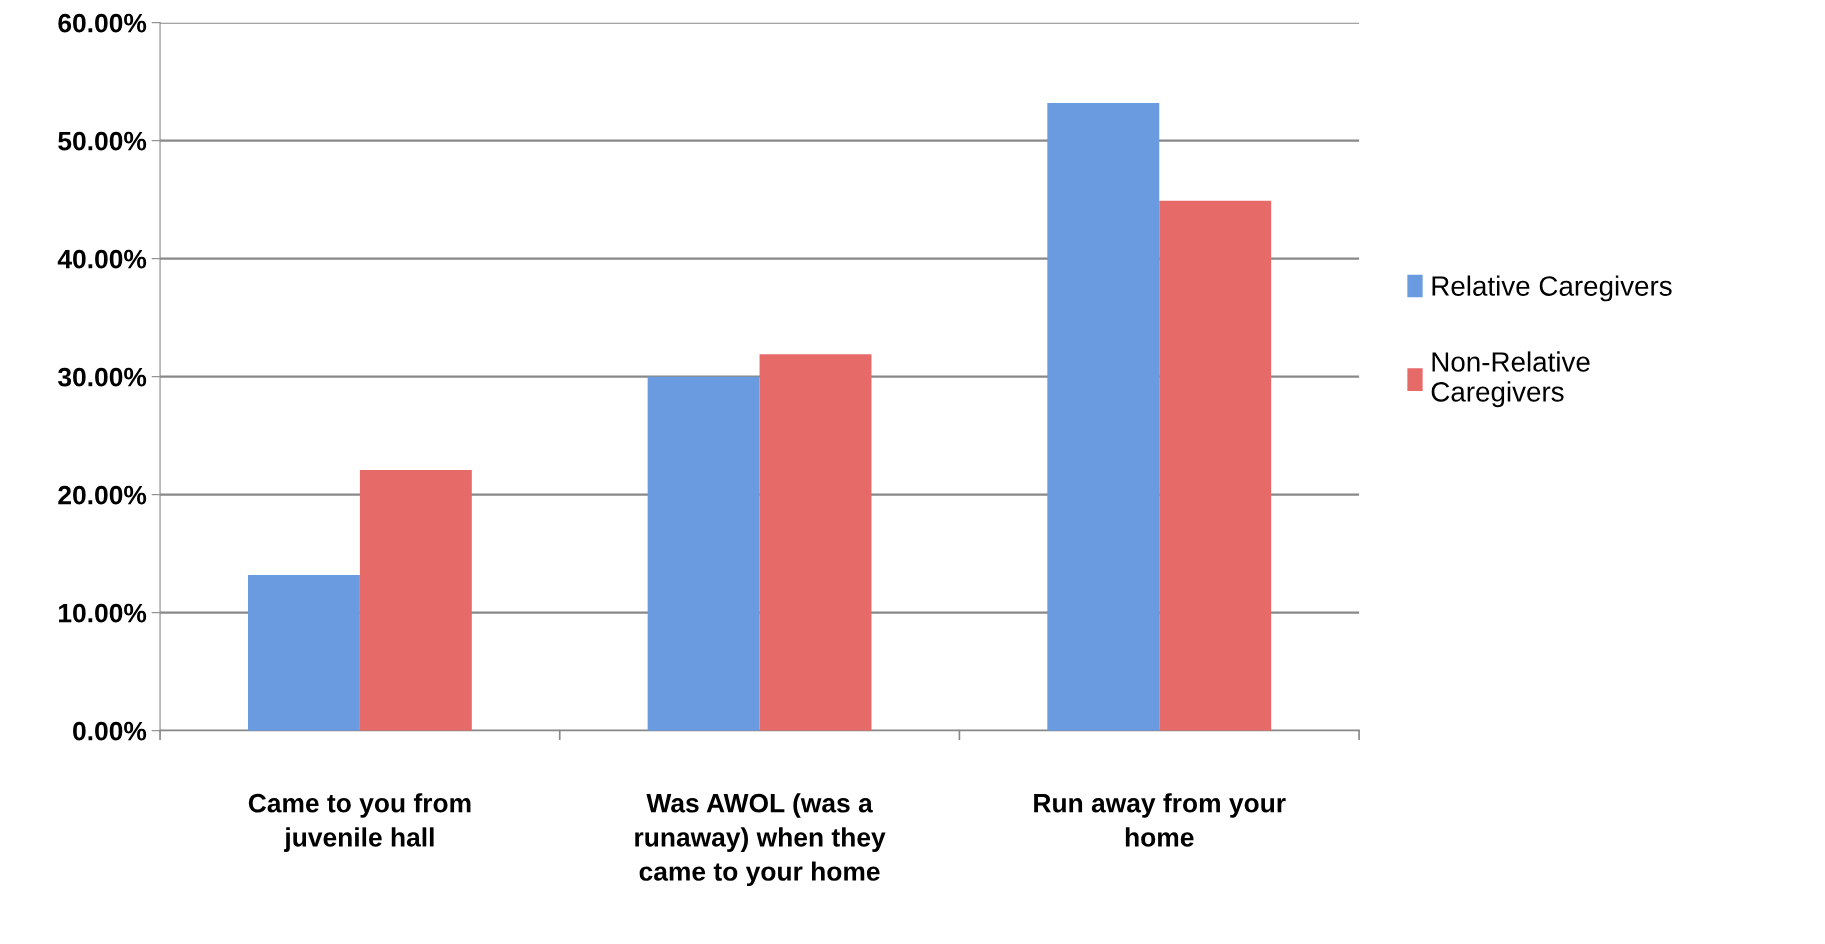 This screenshot has width=1825, height=944. I want to click on y-tick-label: 20.00%, so click(102, 495).